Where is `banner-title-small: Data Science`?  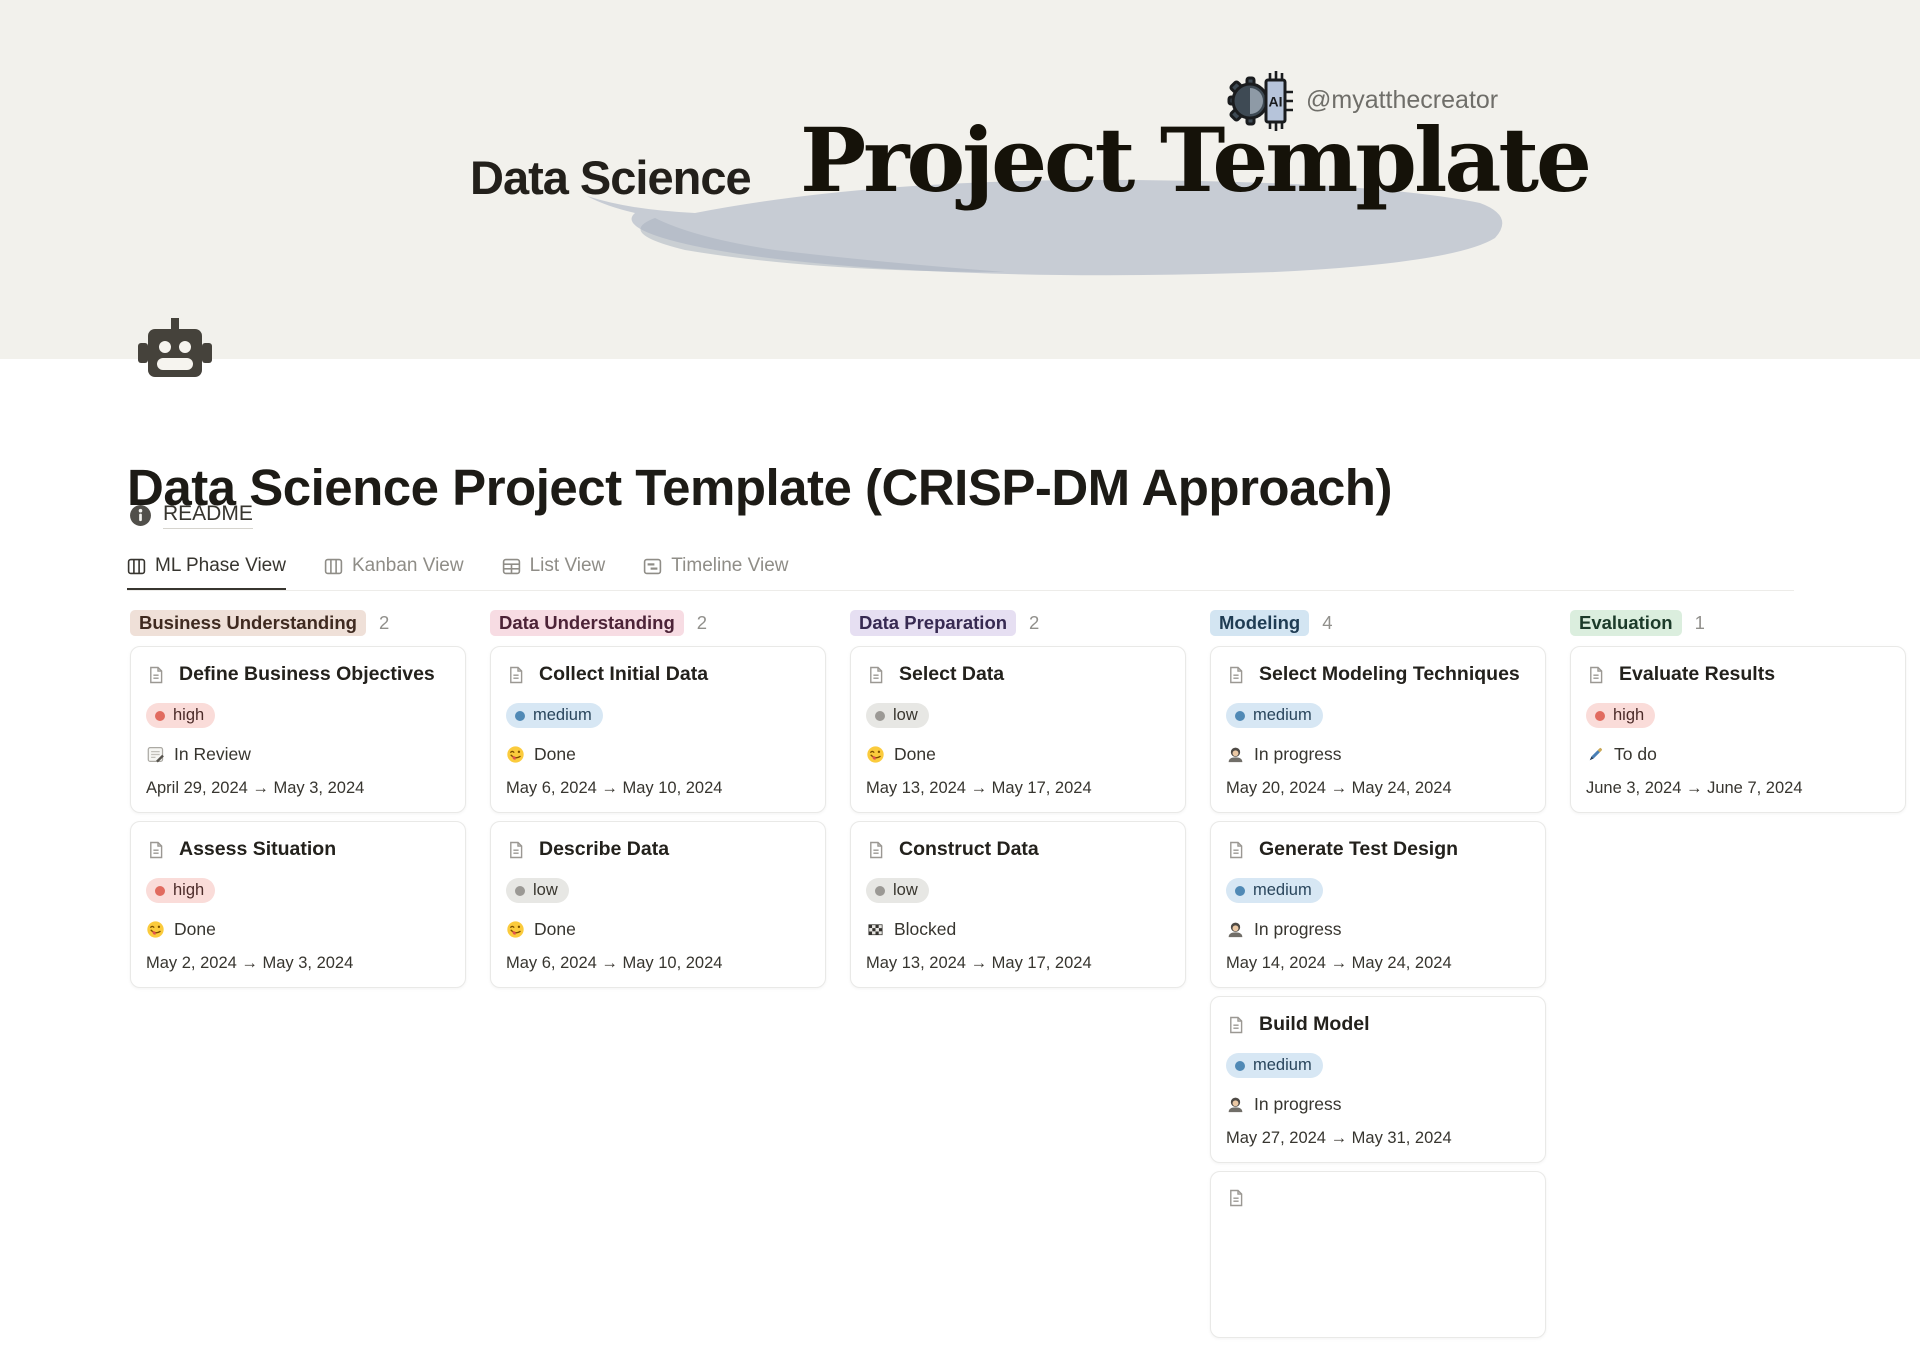 banner-title-small: Data Science is located at coordinates (611, 177).